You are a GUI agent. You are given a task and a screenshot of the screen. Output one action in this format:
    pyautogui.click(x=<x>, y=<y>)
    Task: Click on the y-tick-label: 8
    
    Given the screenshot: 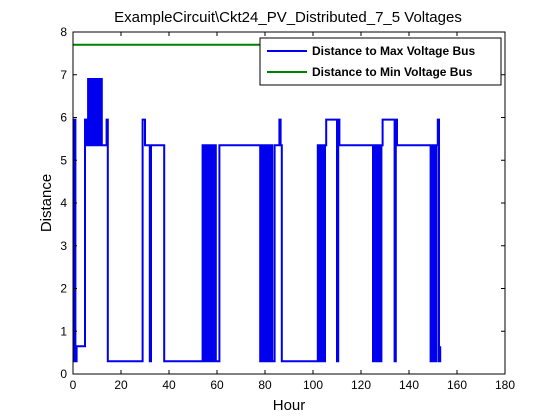 What is the action you would take?
    pyautogui.click(x=63, y=32)
    